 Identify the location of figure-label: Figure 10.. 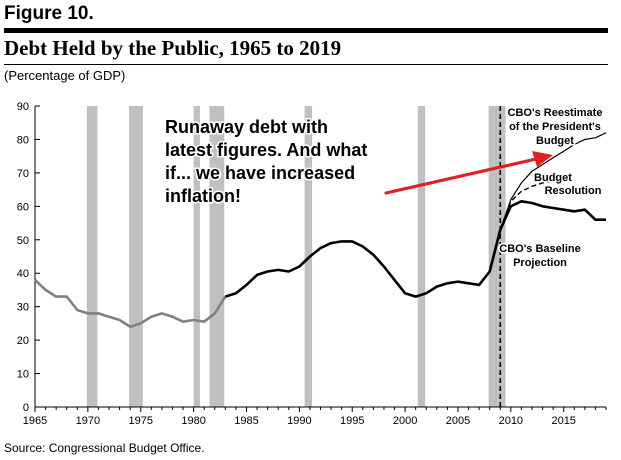
(49, 13).